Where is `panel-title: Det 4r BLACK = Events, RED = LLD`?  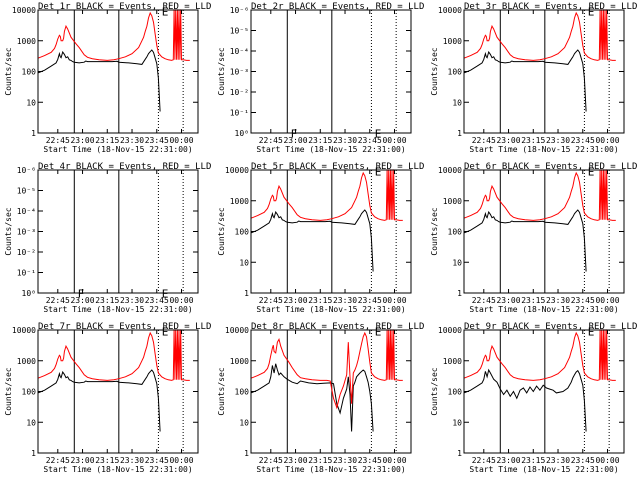
panel-title: Det 4r BLACK = Events, RED = LLD is located at coordinates (124, 167).